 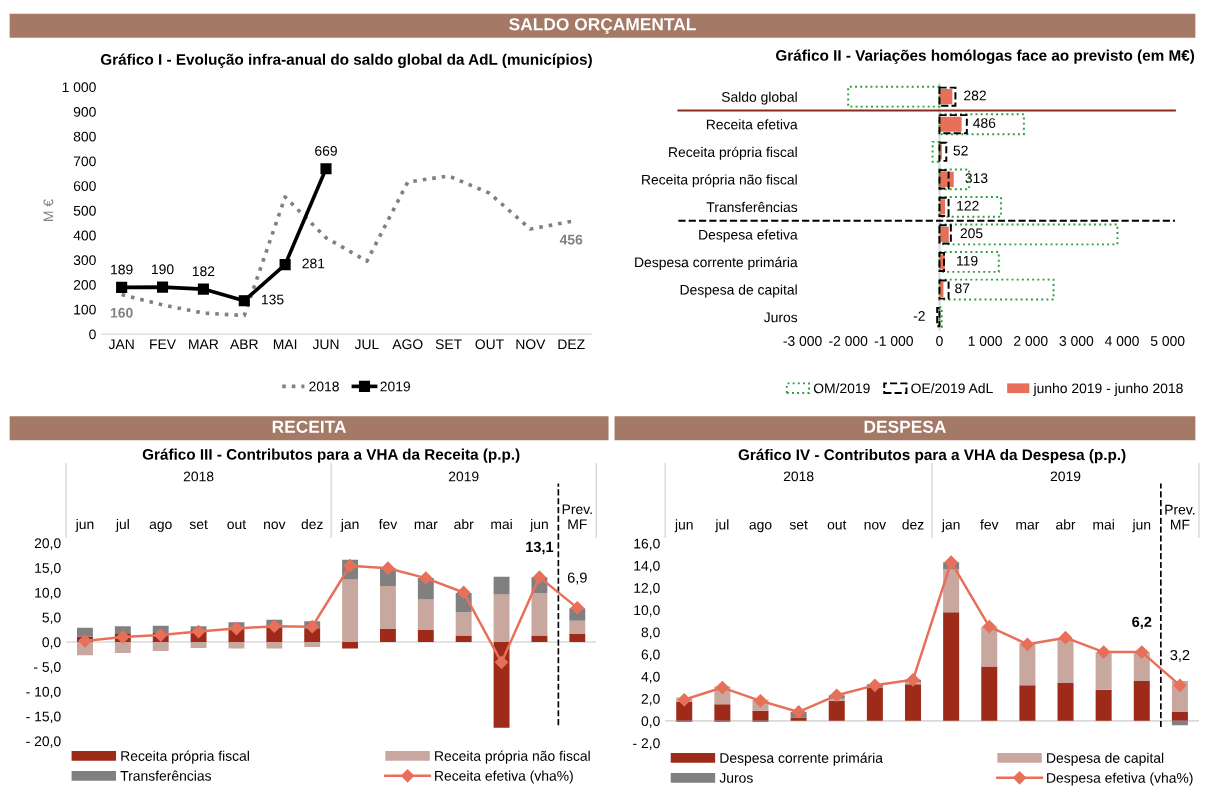 I want to click on x-tick-label: OUT, so click(x=489, y=344).